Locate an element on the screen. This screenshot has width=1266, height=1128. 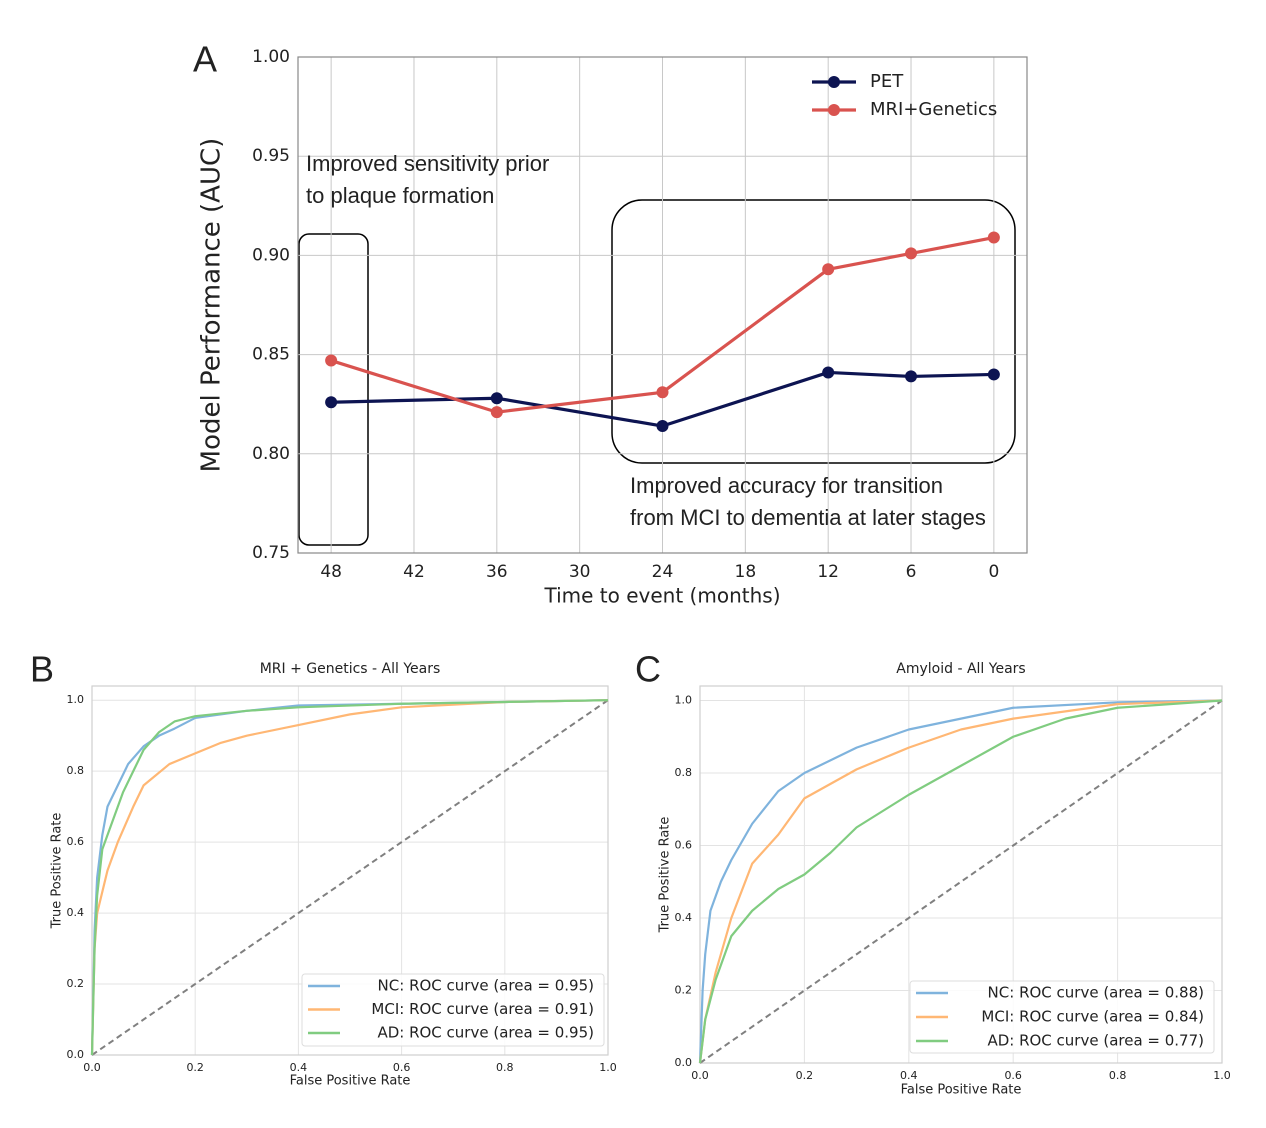
y-tick-label: 1.00 is located at coordinates (271, 57).